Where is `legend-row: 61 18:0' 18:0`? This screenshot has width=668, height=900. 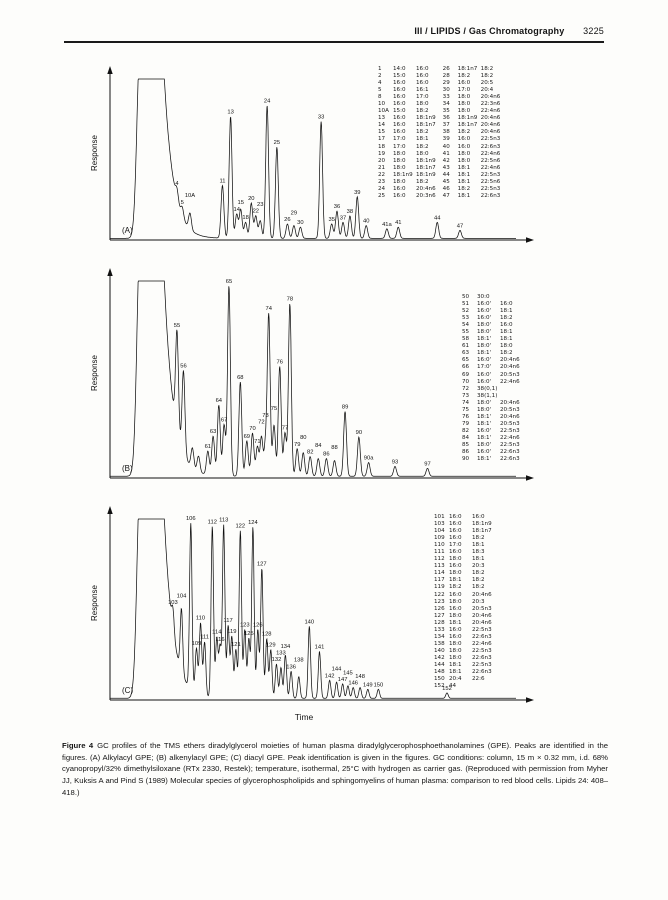 legend-row: 61 18:0' 18:0 is located at coordinates (491, 346).